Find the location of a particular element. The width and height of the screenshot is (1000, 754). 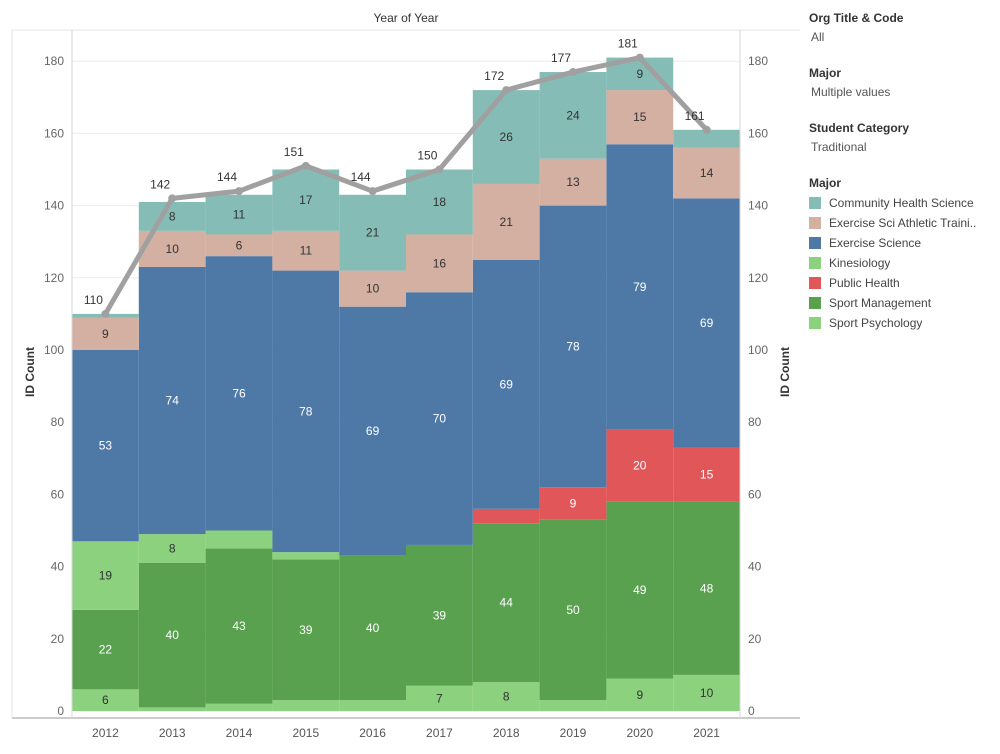

bar-data-label: 43 is located at coordinates (239, 626).